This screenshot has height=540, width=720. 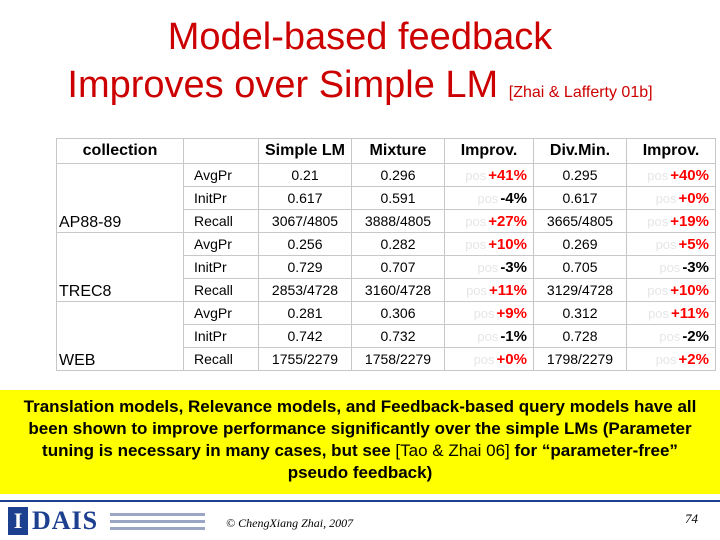 What do you see at coordinates (288, 85) in the screenshot?
I see `slide-title-text: Improves over Simple LM` at bounding box center [288, 85].